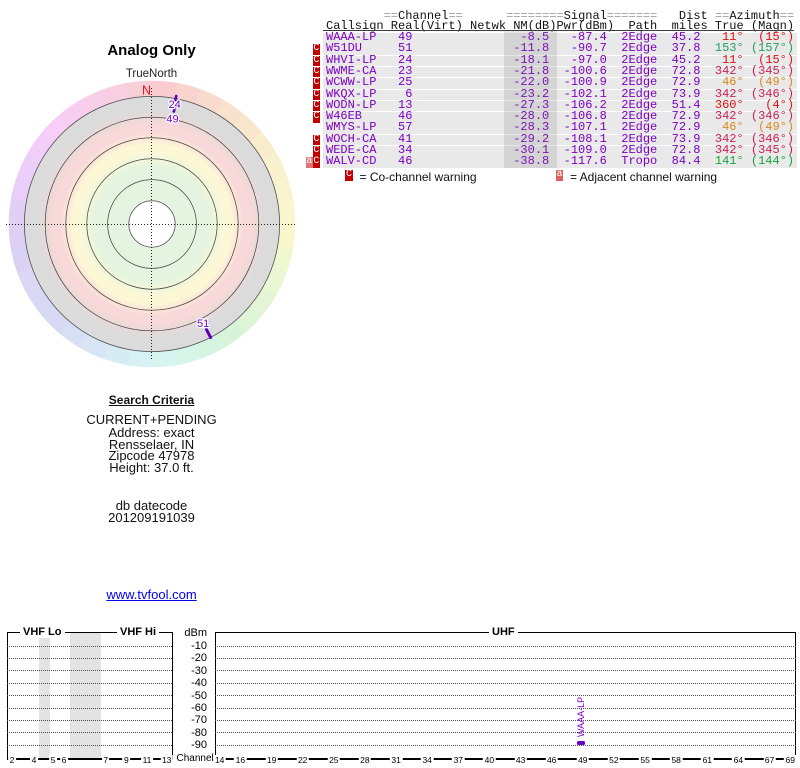 The width and height of the screenshot is (800, 768). What do you see at coordinates (145, 91) in the screenshot?
I see `svg-text: N` at bounding box center [145, 91].